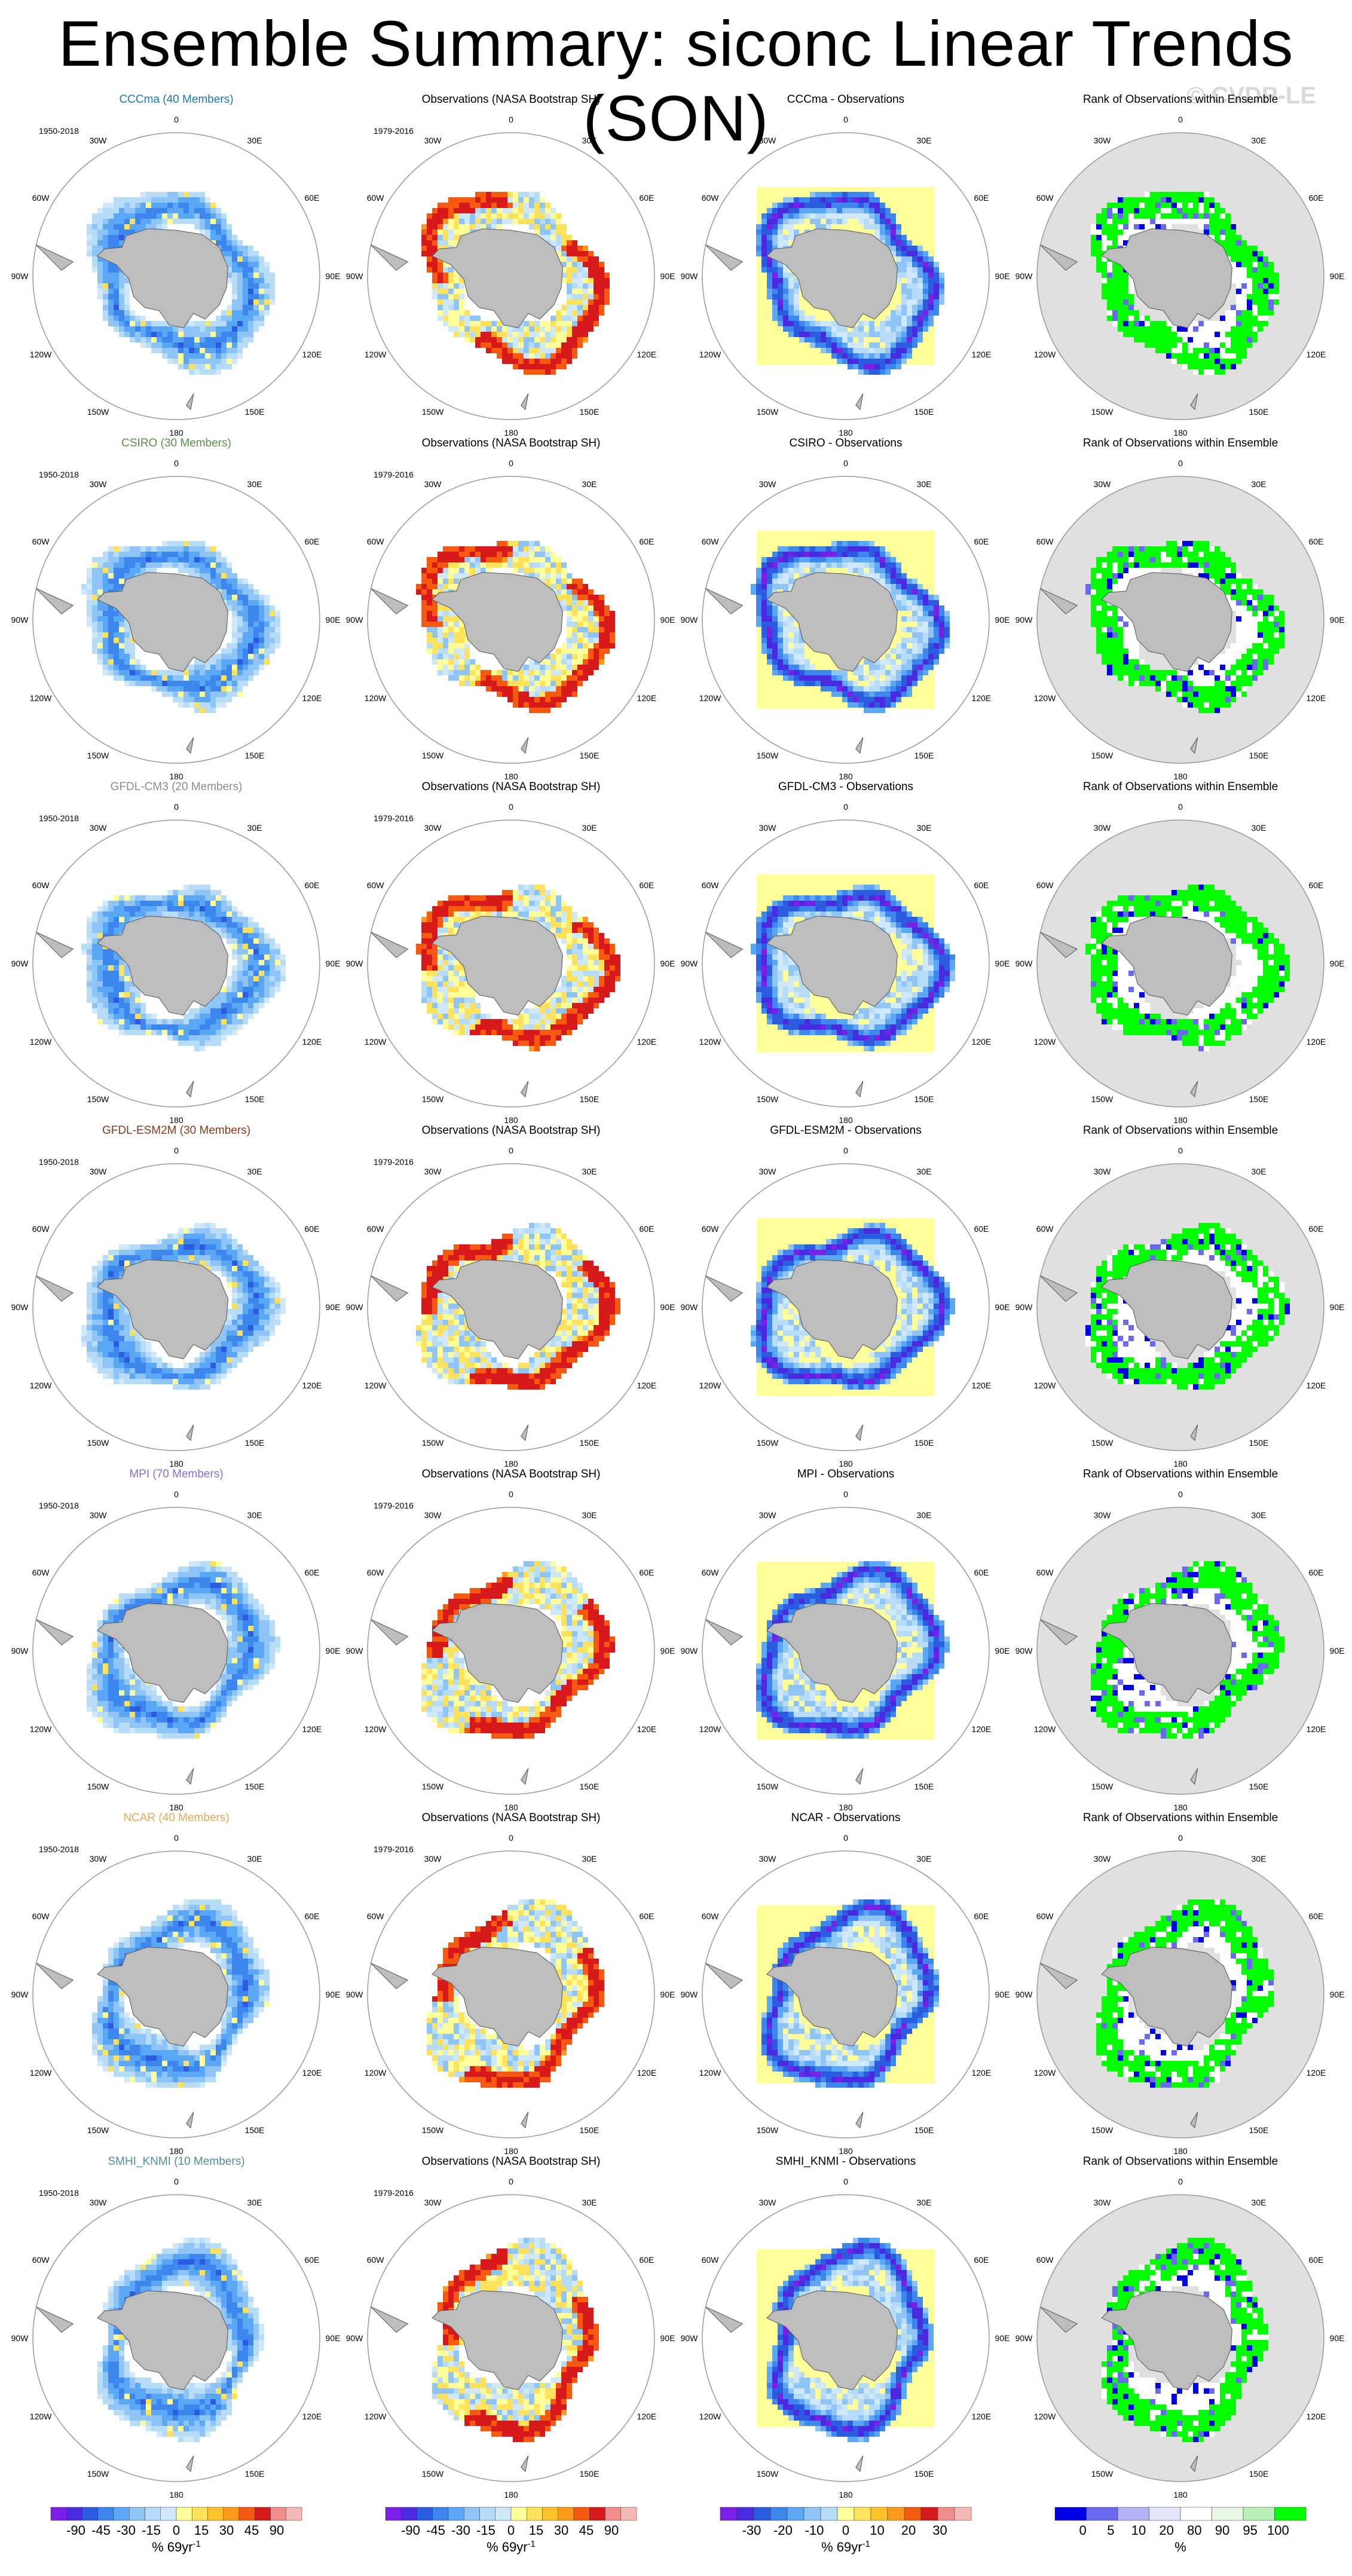 Image resolution: width=1352 pixels, height=2576 pixels. I want to click on colorbar-tick-label: -90, so click(410, 2530).